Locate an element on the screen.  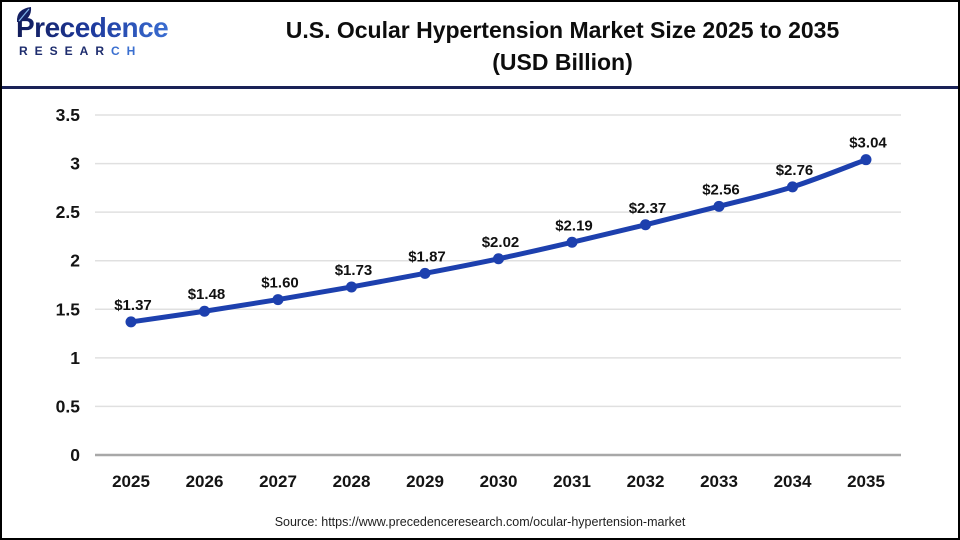
y-tick-label: 0 is located at coordinates (75, 455).